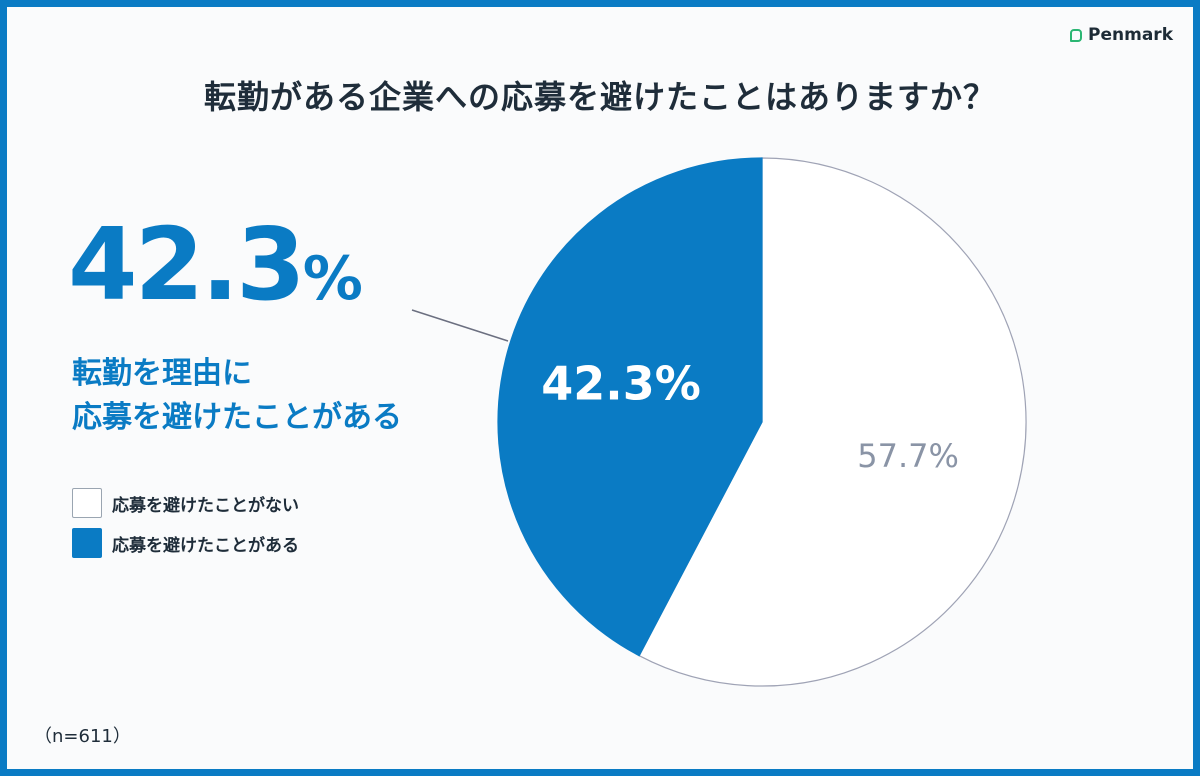 The image size is (1200, 776). Describe the element at coordinates (1130, 35) in the screenshot. I see `brand-name: Penmark` at that location.